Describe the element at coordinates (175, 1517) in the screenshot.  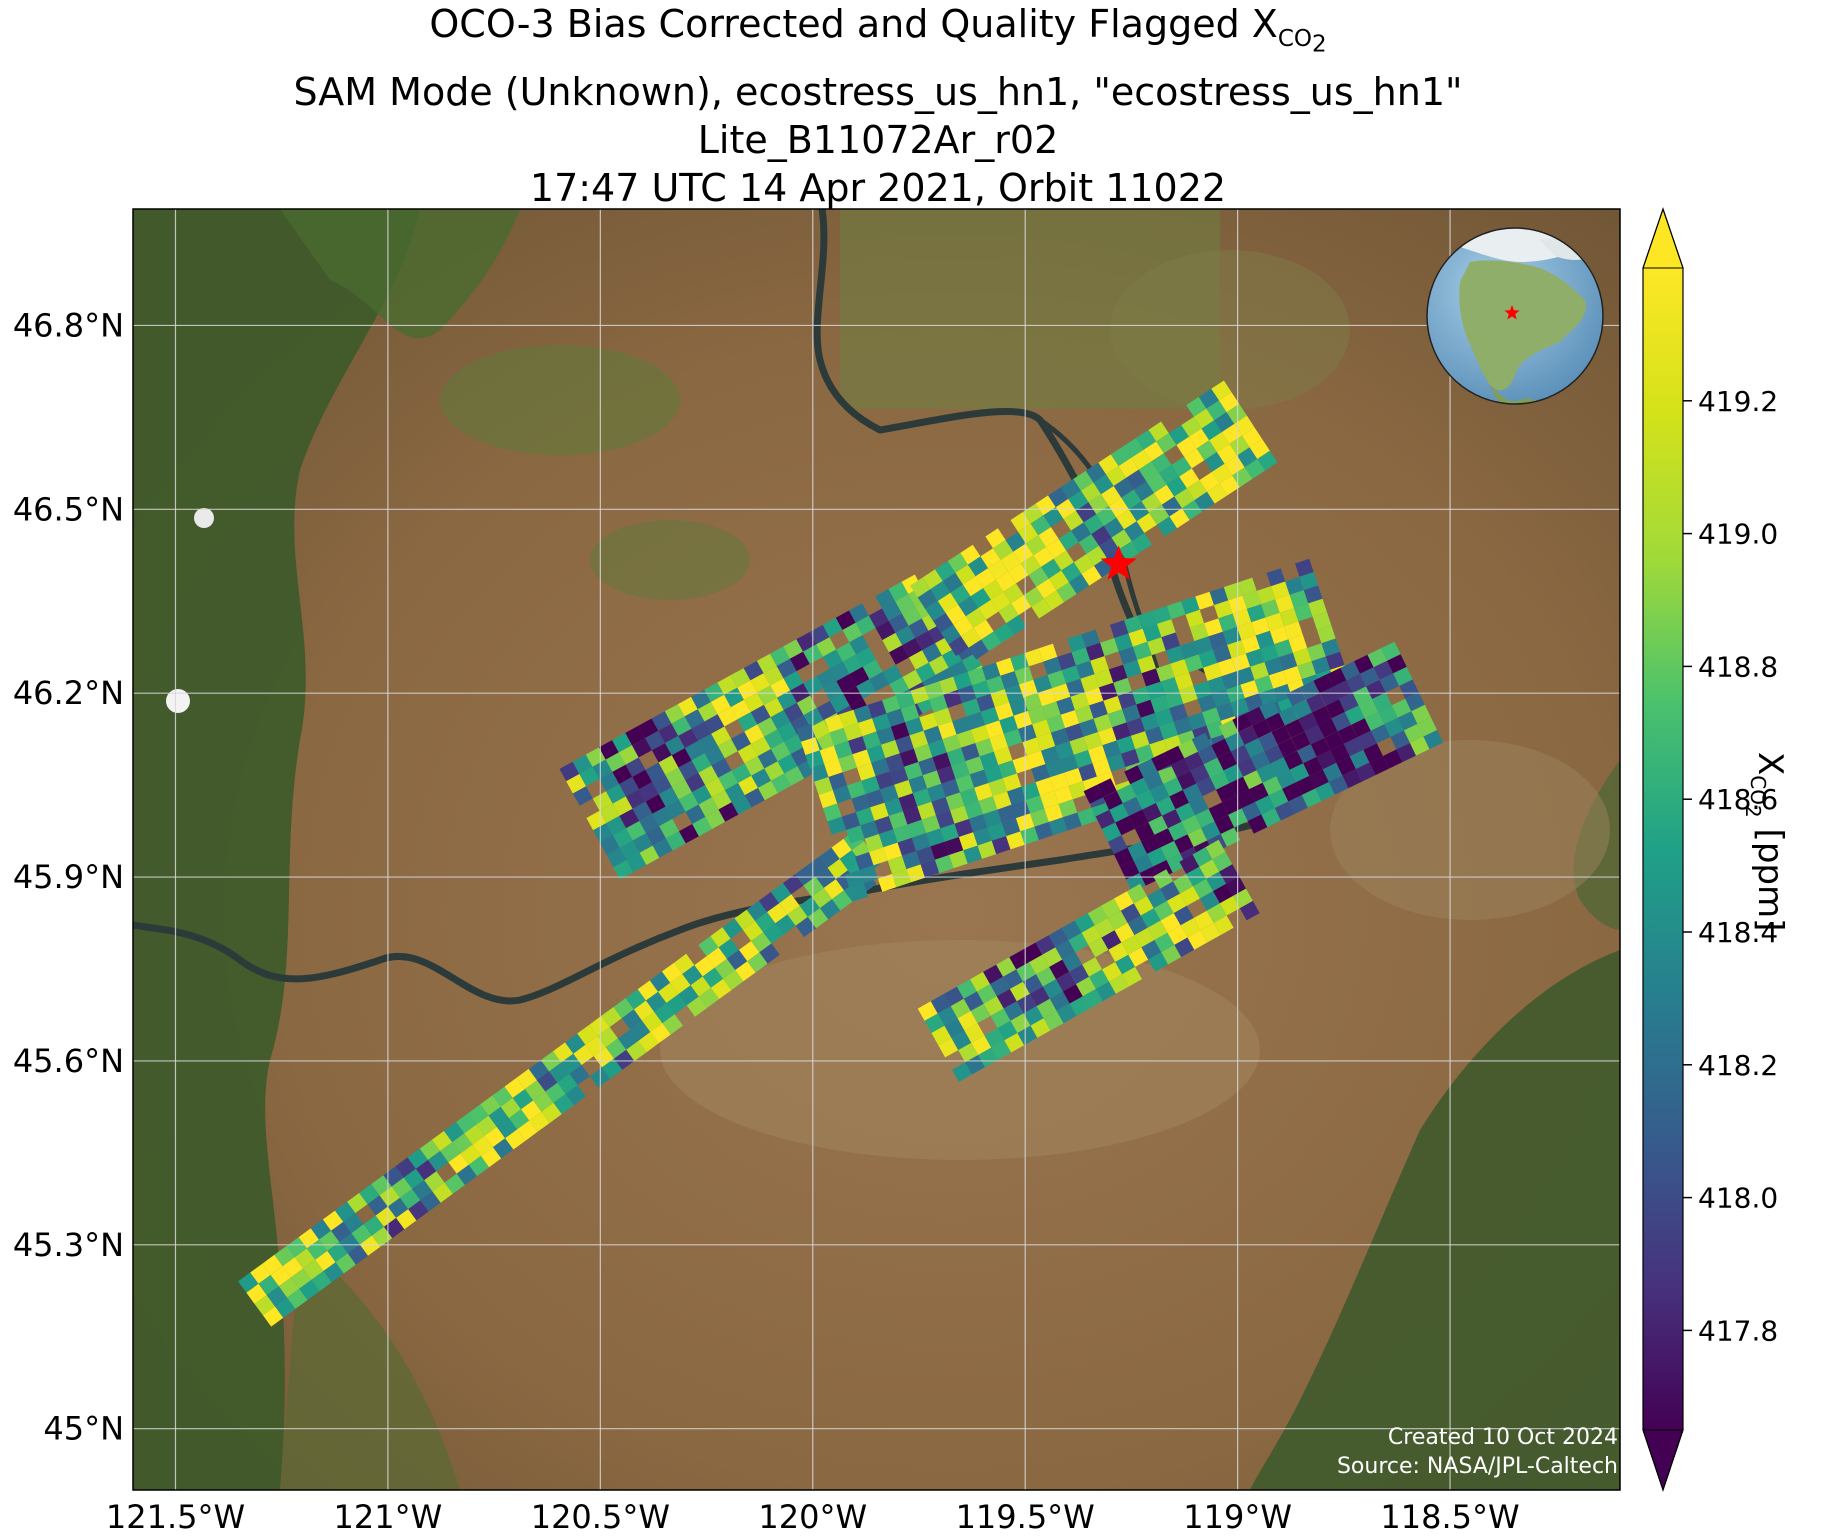
I see `lon-tick-label: 121.5°W` at that location.